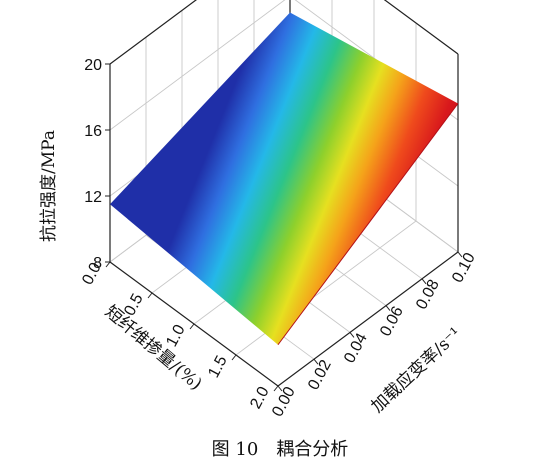 The width and height of the screenshot is (538, 468). Describe the element at coordinates (93, 197) in the screenshot. I see `z-tick-label: 12` at that location.